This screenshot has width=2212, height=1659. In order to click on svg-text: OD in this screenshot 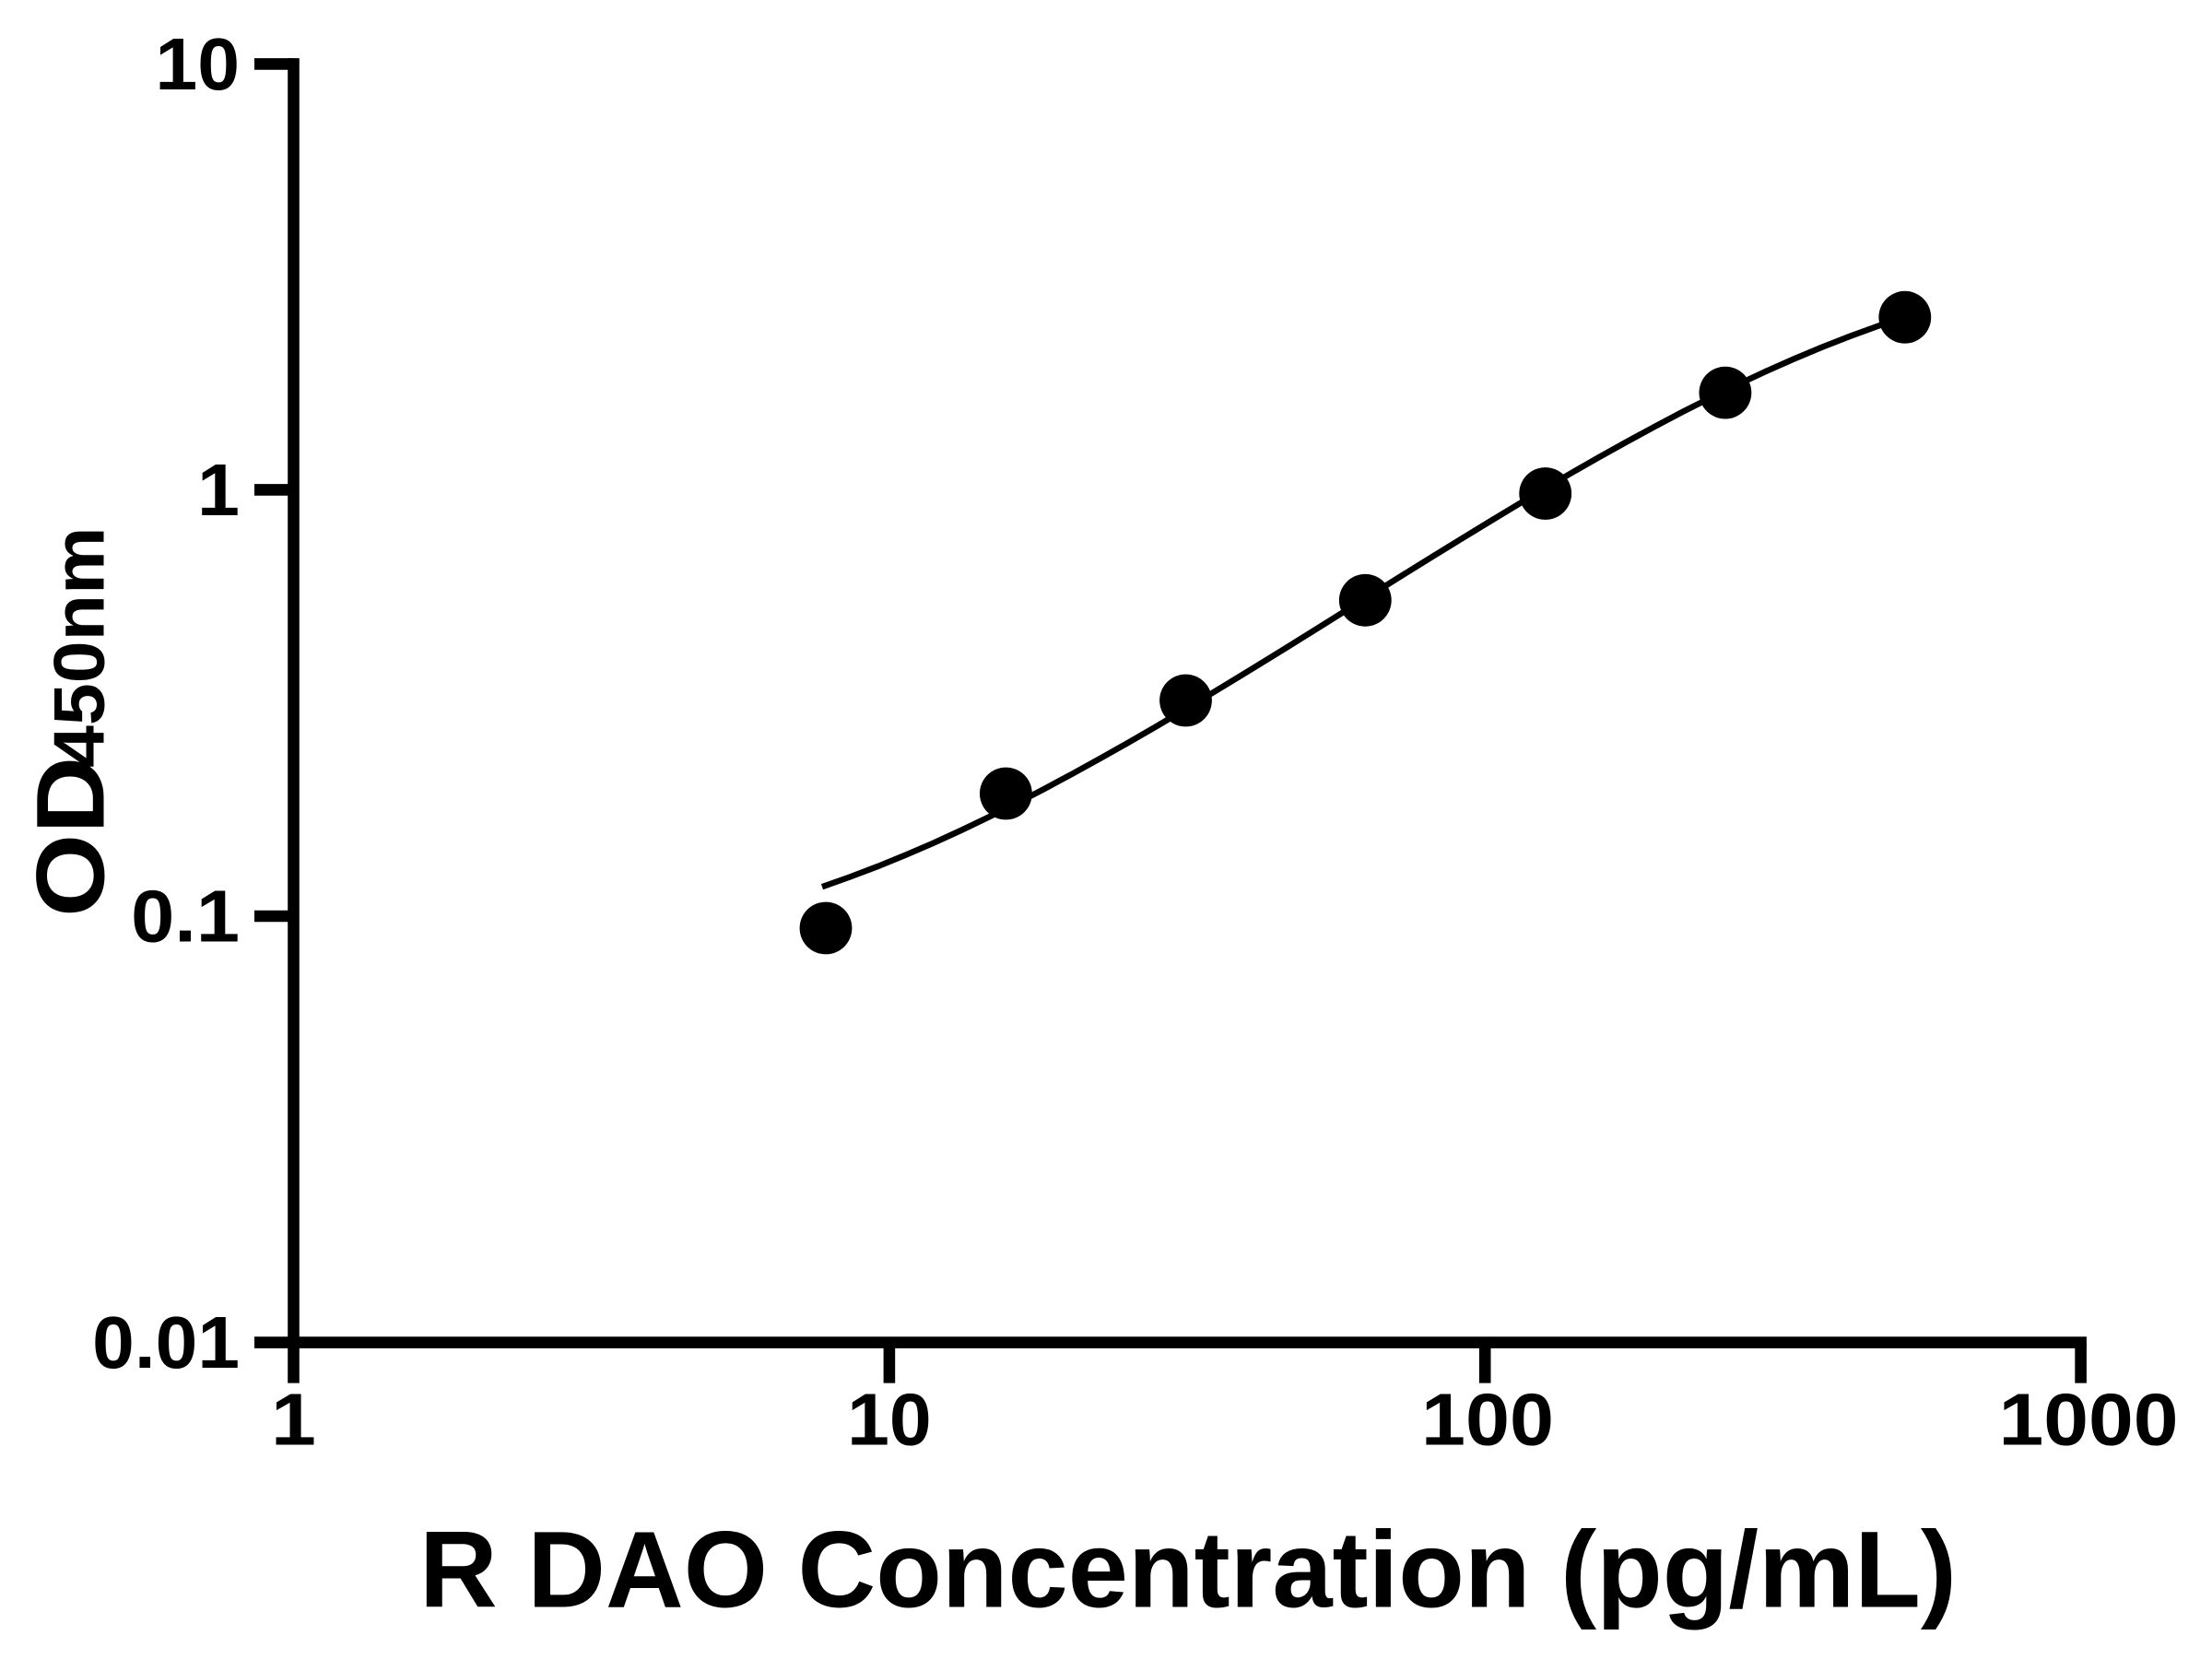, I will do `click(71, 837)`.